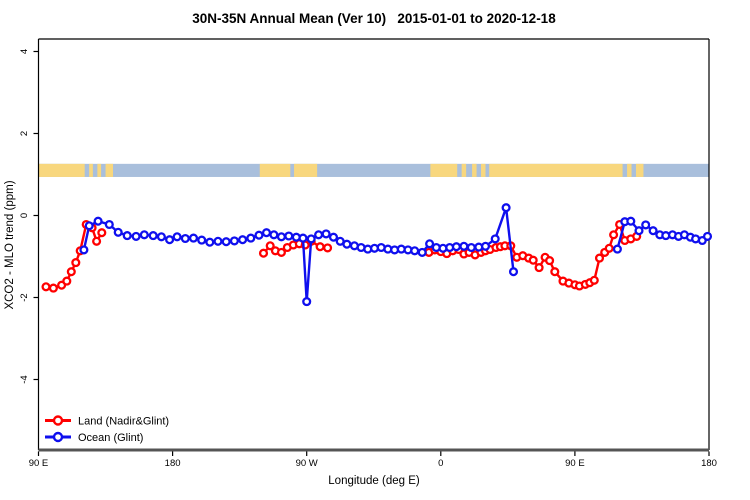  I want to click on x-tick-label: 180, so click(709, 463).